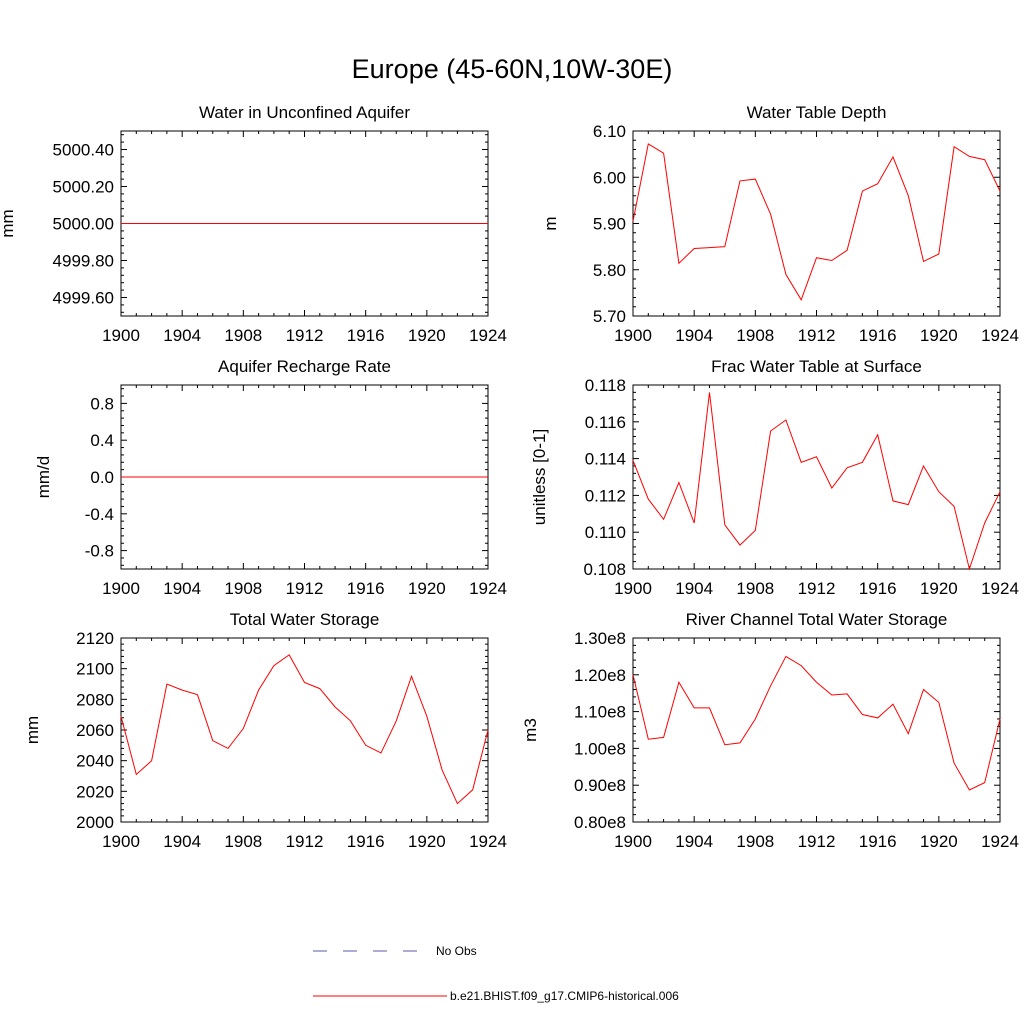 The height and width of the screenshot is (1024, 1024). I want to click on panel-1-title: Water in Unconfined Aquifer, so click(304, 112).